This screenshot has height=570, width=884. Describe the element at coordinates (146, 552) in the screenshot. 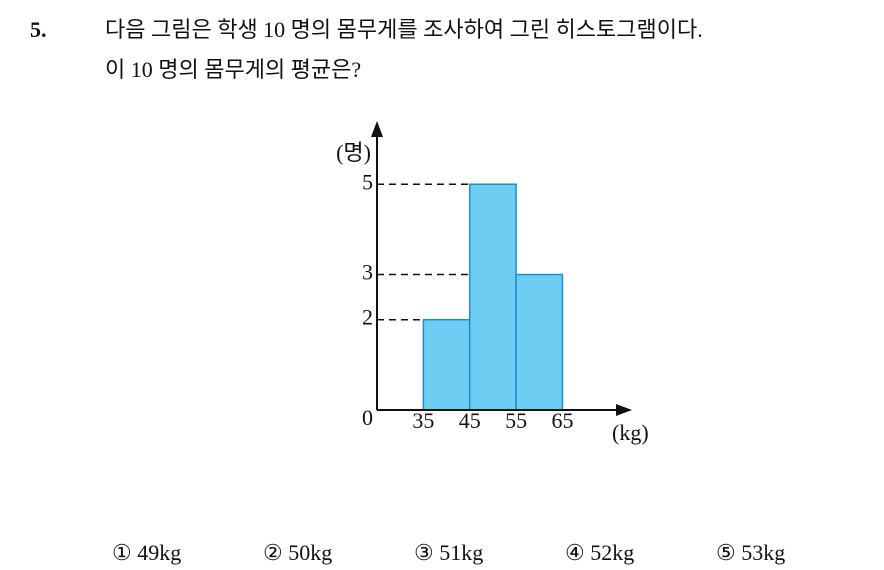

I see `choice: ① 49kg` at that location.